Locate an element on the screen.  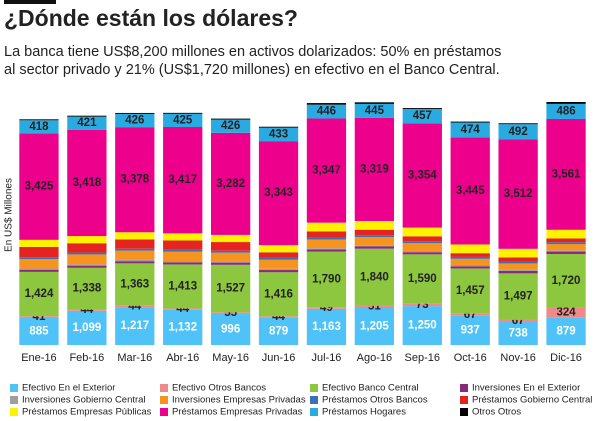
data-label: 3,418 is located at coordinates (86, 183).